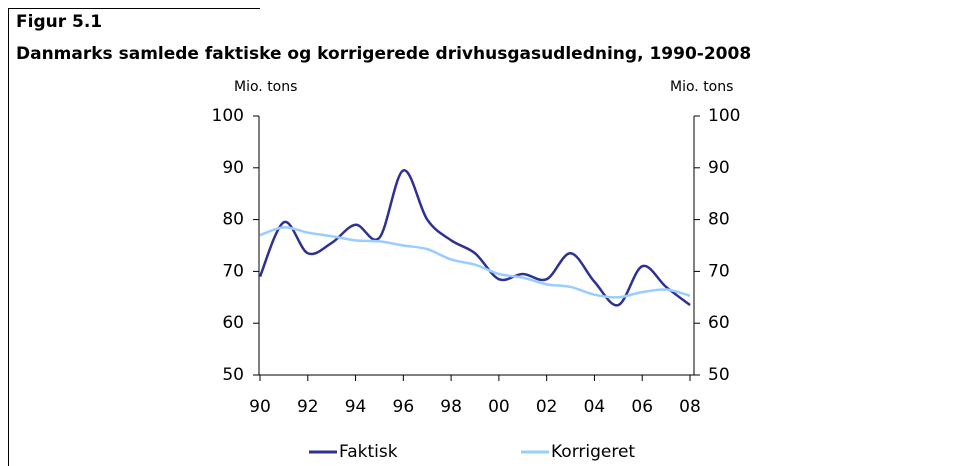 This screenshot has height=466, width=957. What do you see at coordinates (404, 407) in the screenshot?
I see `x-tick-label: 96` at bounding box center [404, 407].